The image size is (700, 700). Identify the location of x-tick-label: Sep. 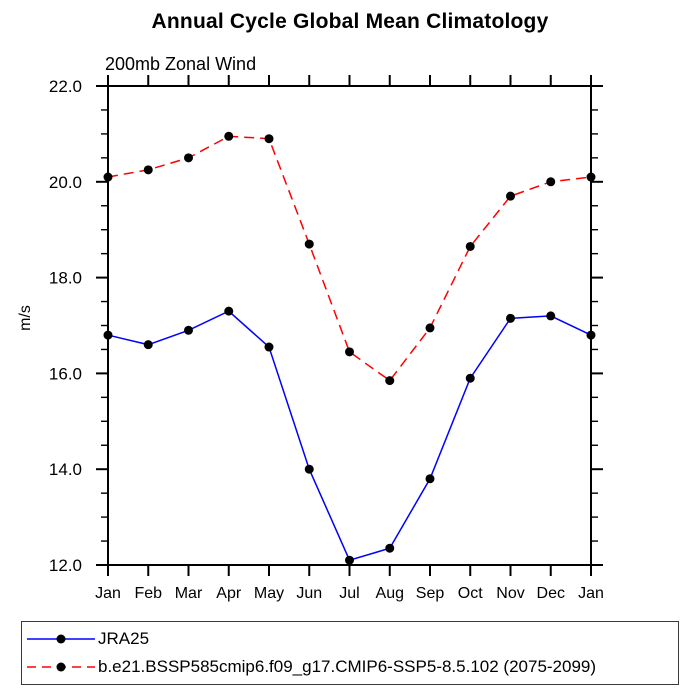
(430, 593).